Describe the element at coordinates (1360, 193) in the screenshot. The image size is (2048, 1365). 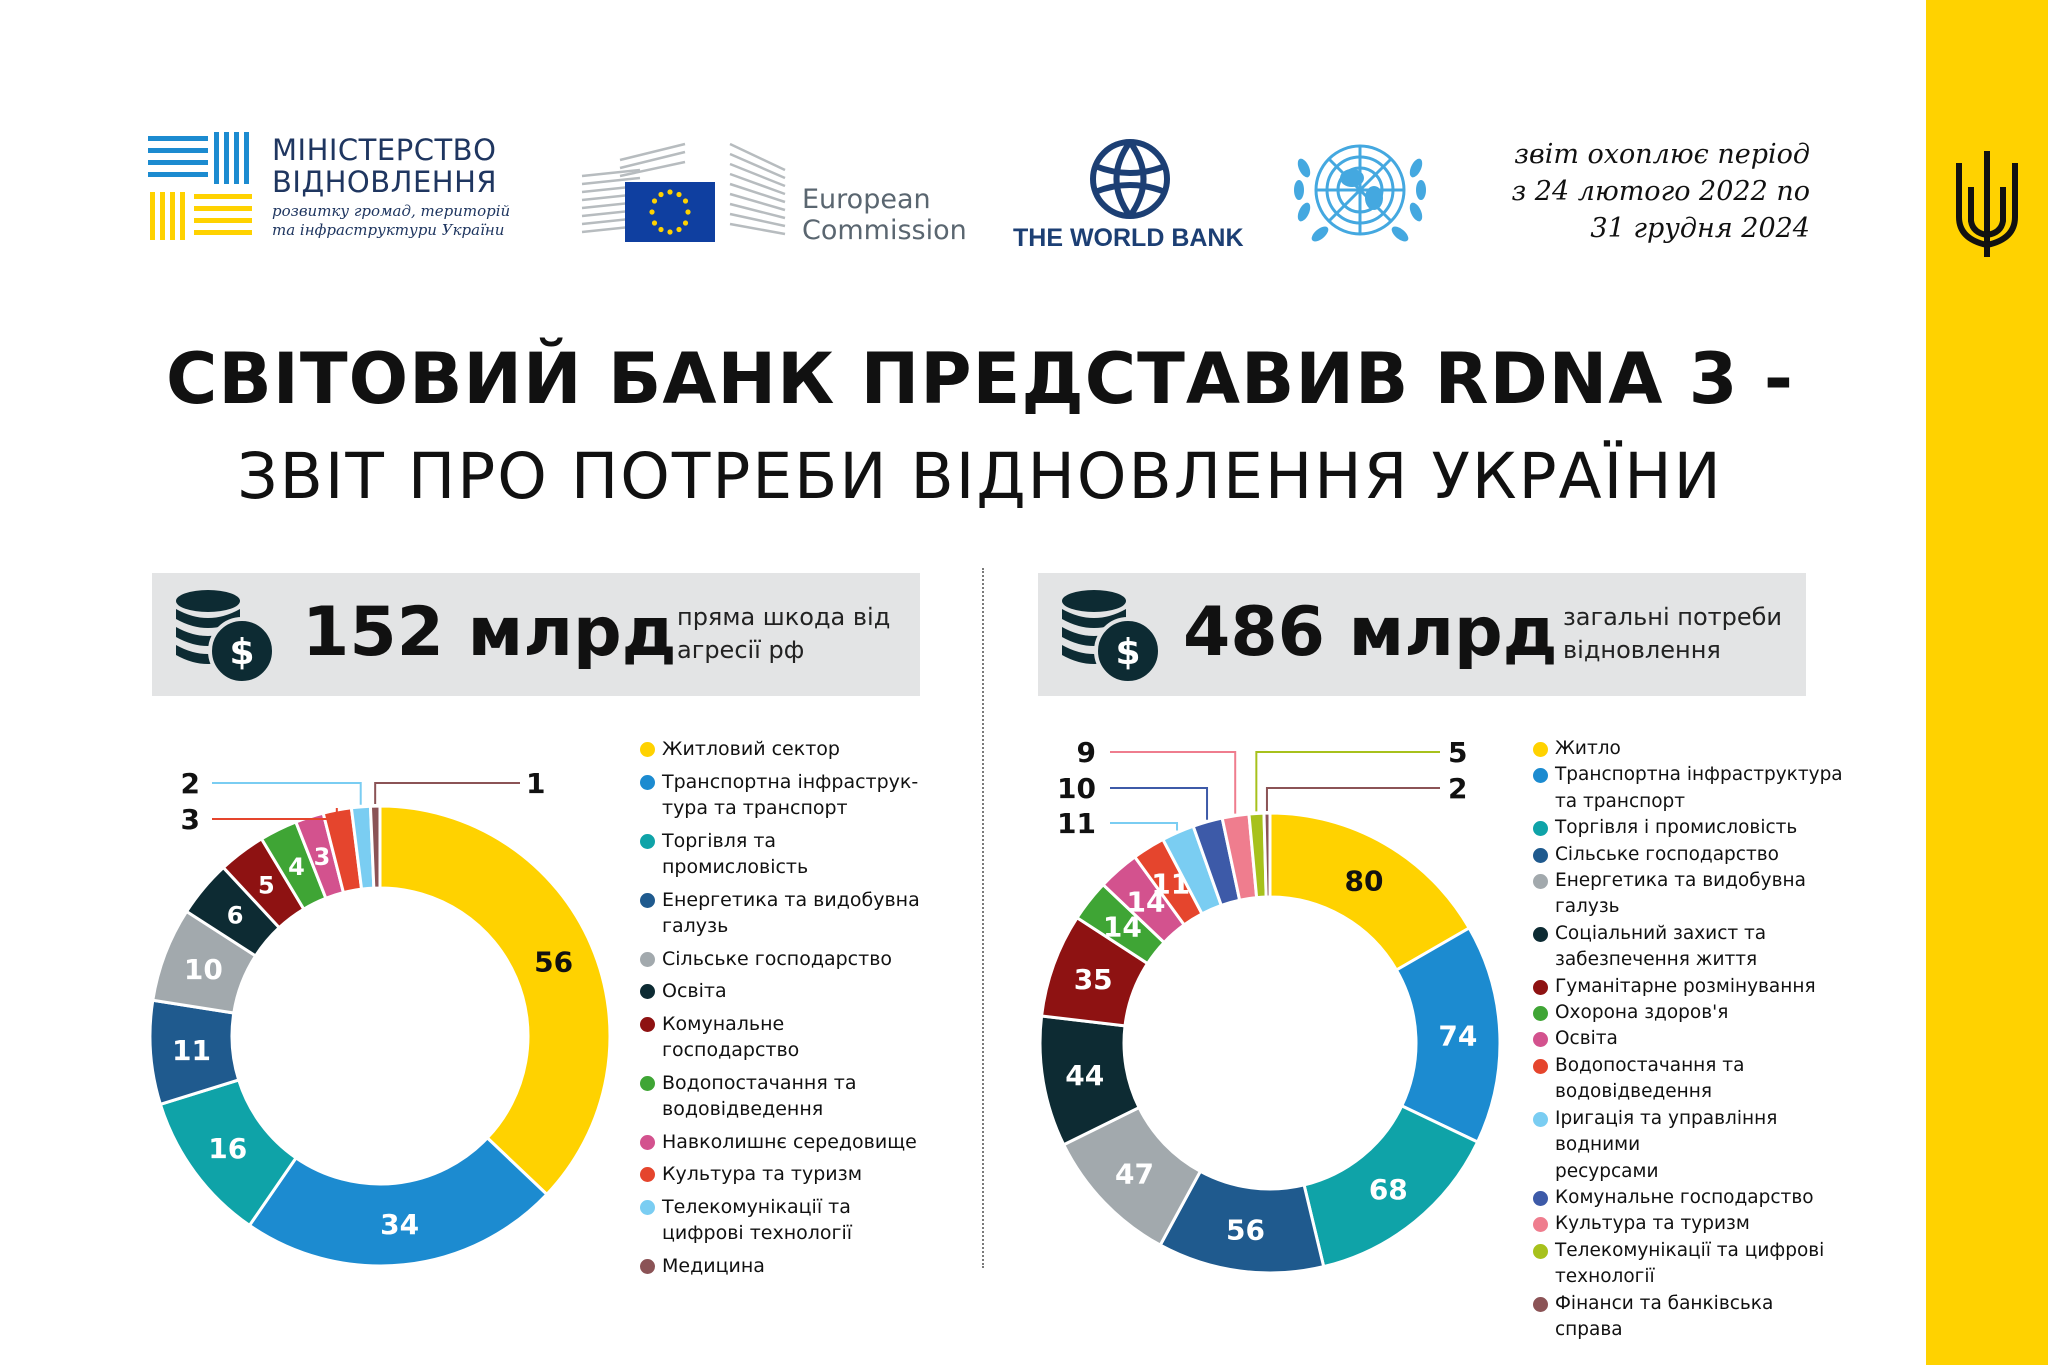
I see `un-emblem-icon` at that location.